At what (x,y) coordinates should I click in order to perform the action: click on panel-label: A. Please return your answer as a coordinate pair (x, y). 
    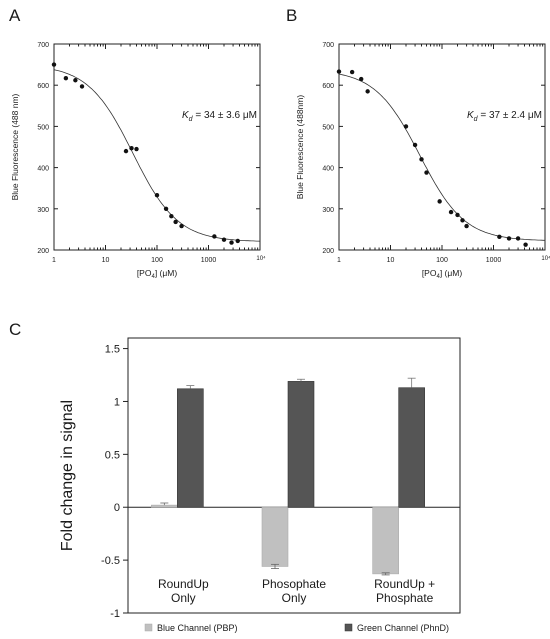
    Looking at the image, I should click on (15, 15).